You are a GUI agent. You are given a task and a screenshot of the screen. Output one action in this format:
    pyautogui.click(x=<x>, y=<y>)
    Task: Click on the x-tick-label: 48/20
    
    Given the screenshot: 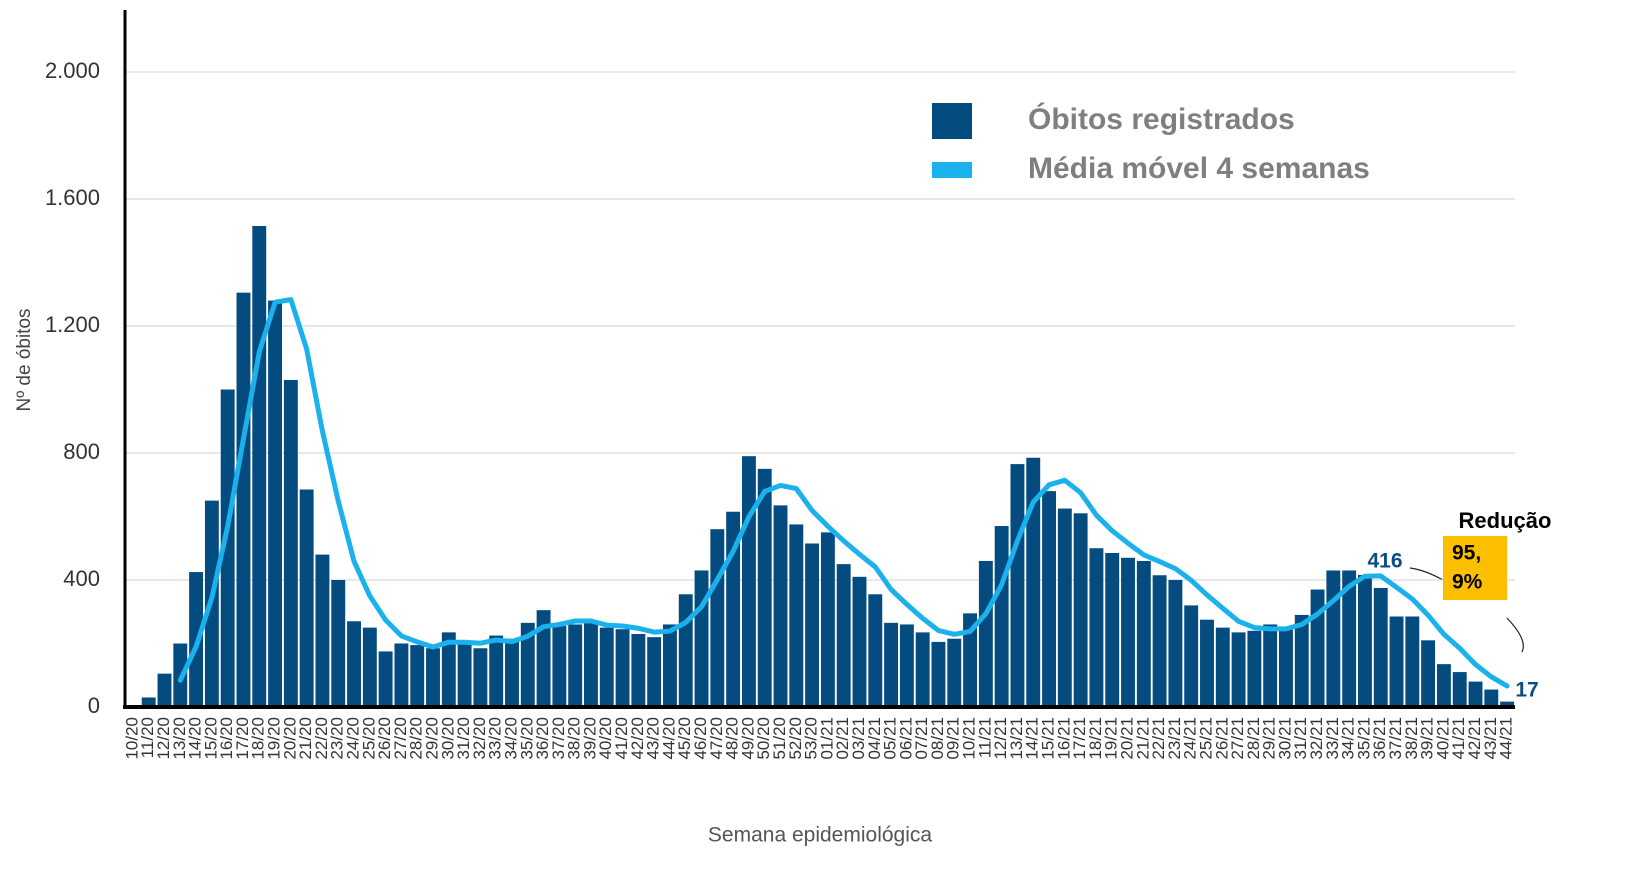 What is the action you would take?
    pyautogui.click(x=732, y=738)
    